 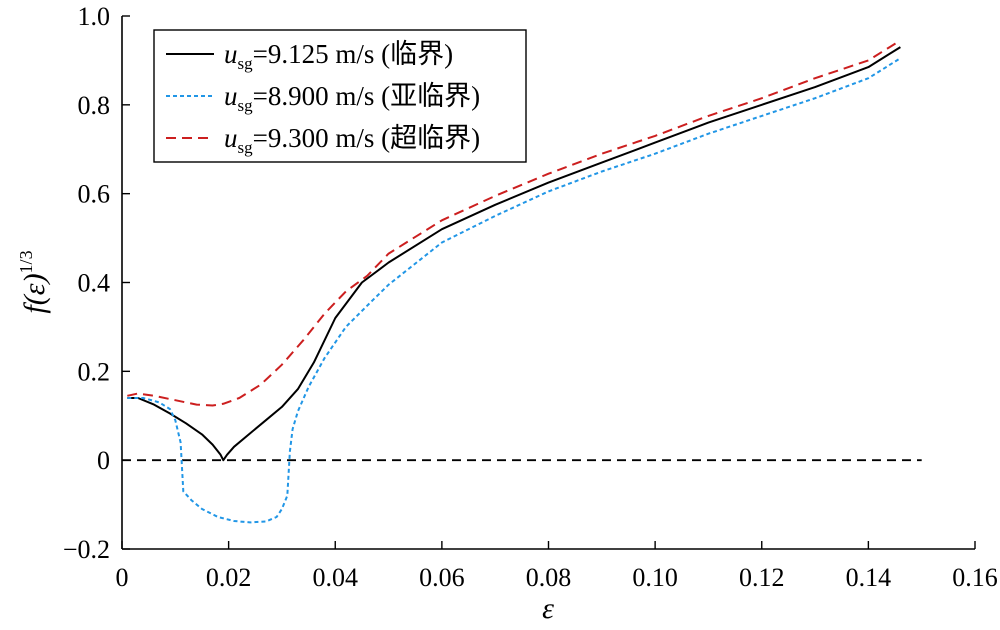 I want to click on y-tick-label: 0.4, so click(x=94, y=283).